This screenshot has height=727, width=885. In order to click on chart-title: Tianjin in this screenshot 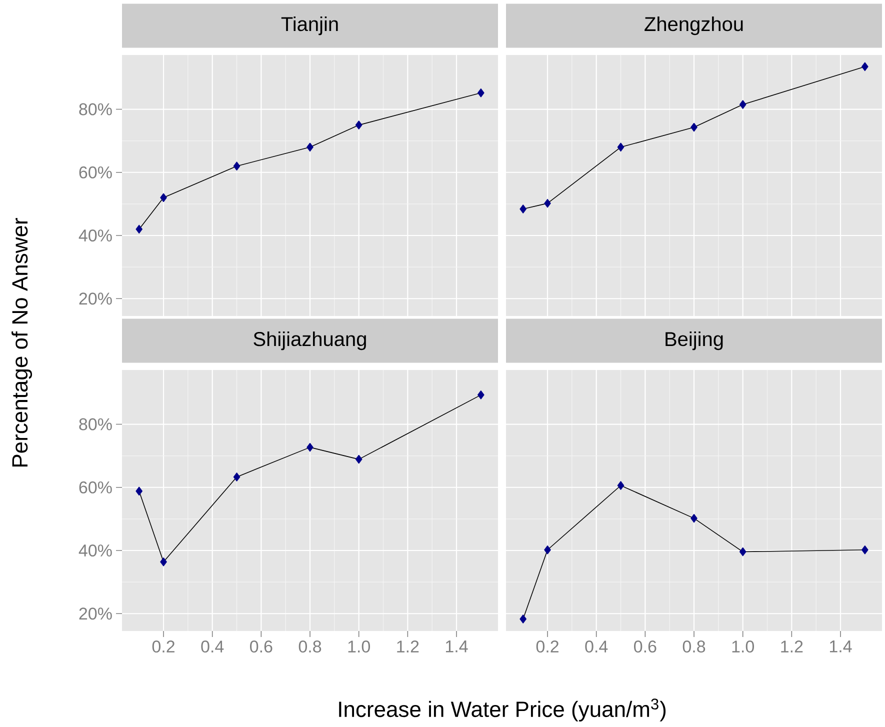, I will do `click(309, 26)`.